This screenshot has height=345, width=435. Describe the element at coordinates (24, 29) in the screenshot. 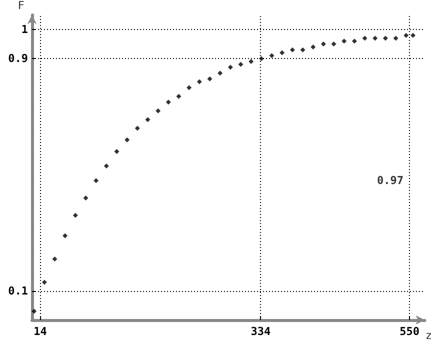

I see `y-tick-label: 1` at that location.